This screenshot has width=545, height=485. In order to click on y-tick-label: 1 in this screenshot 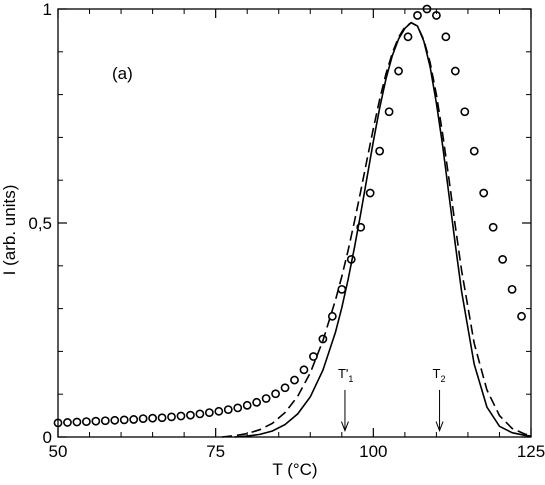, I will do `click(47, 9)`.